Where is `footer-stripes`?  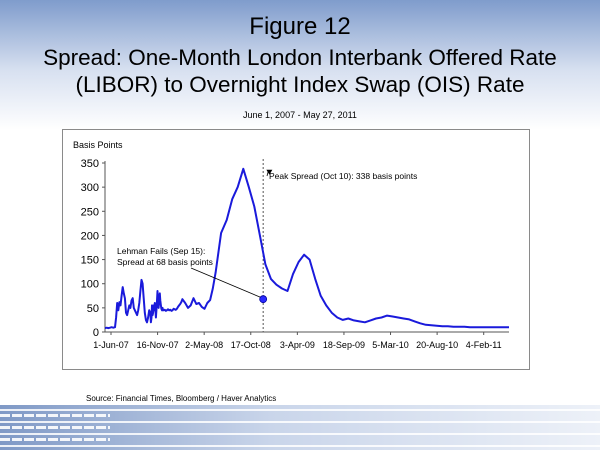 footer-stripes is located at coordinates (300, 427).